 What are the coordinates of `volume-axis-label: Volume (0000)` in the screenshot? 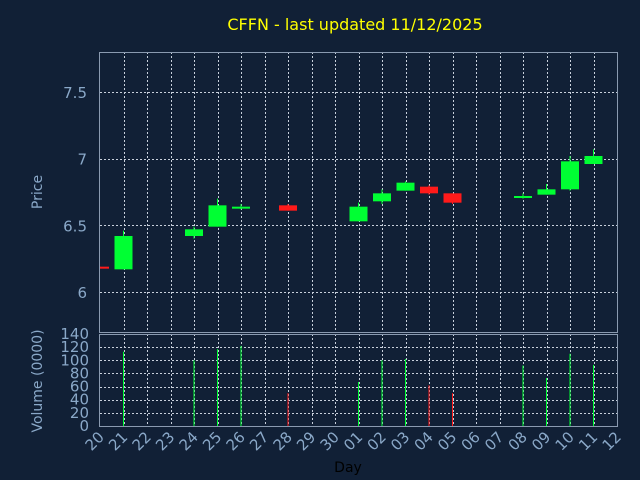 It's located at (38, 380).